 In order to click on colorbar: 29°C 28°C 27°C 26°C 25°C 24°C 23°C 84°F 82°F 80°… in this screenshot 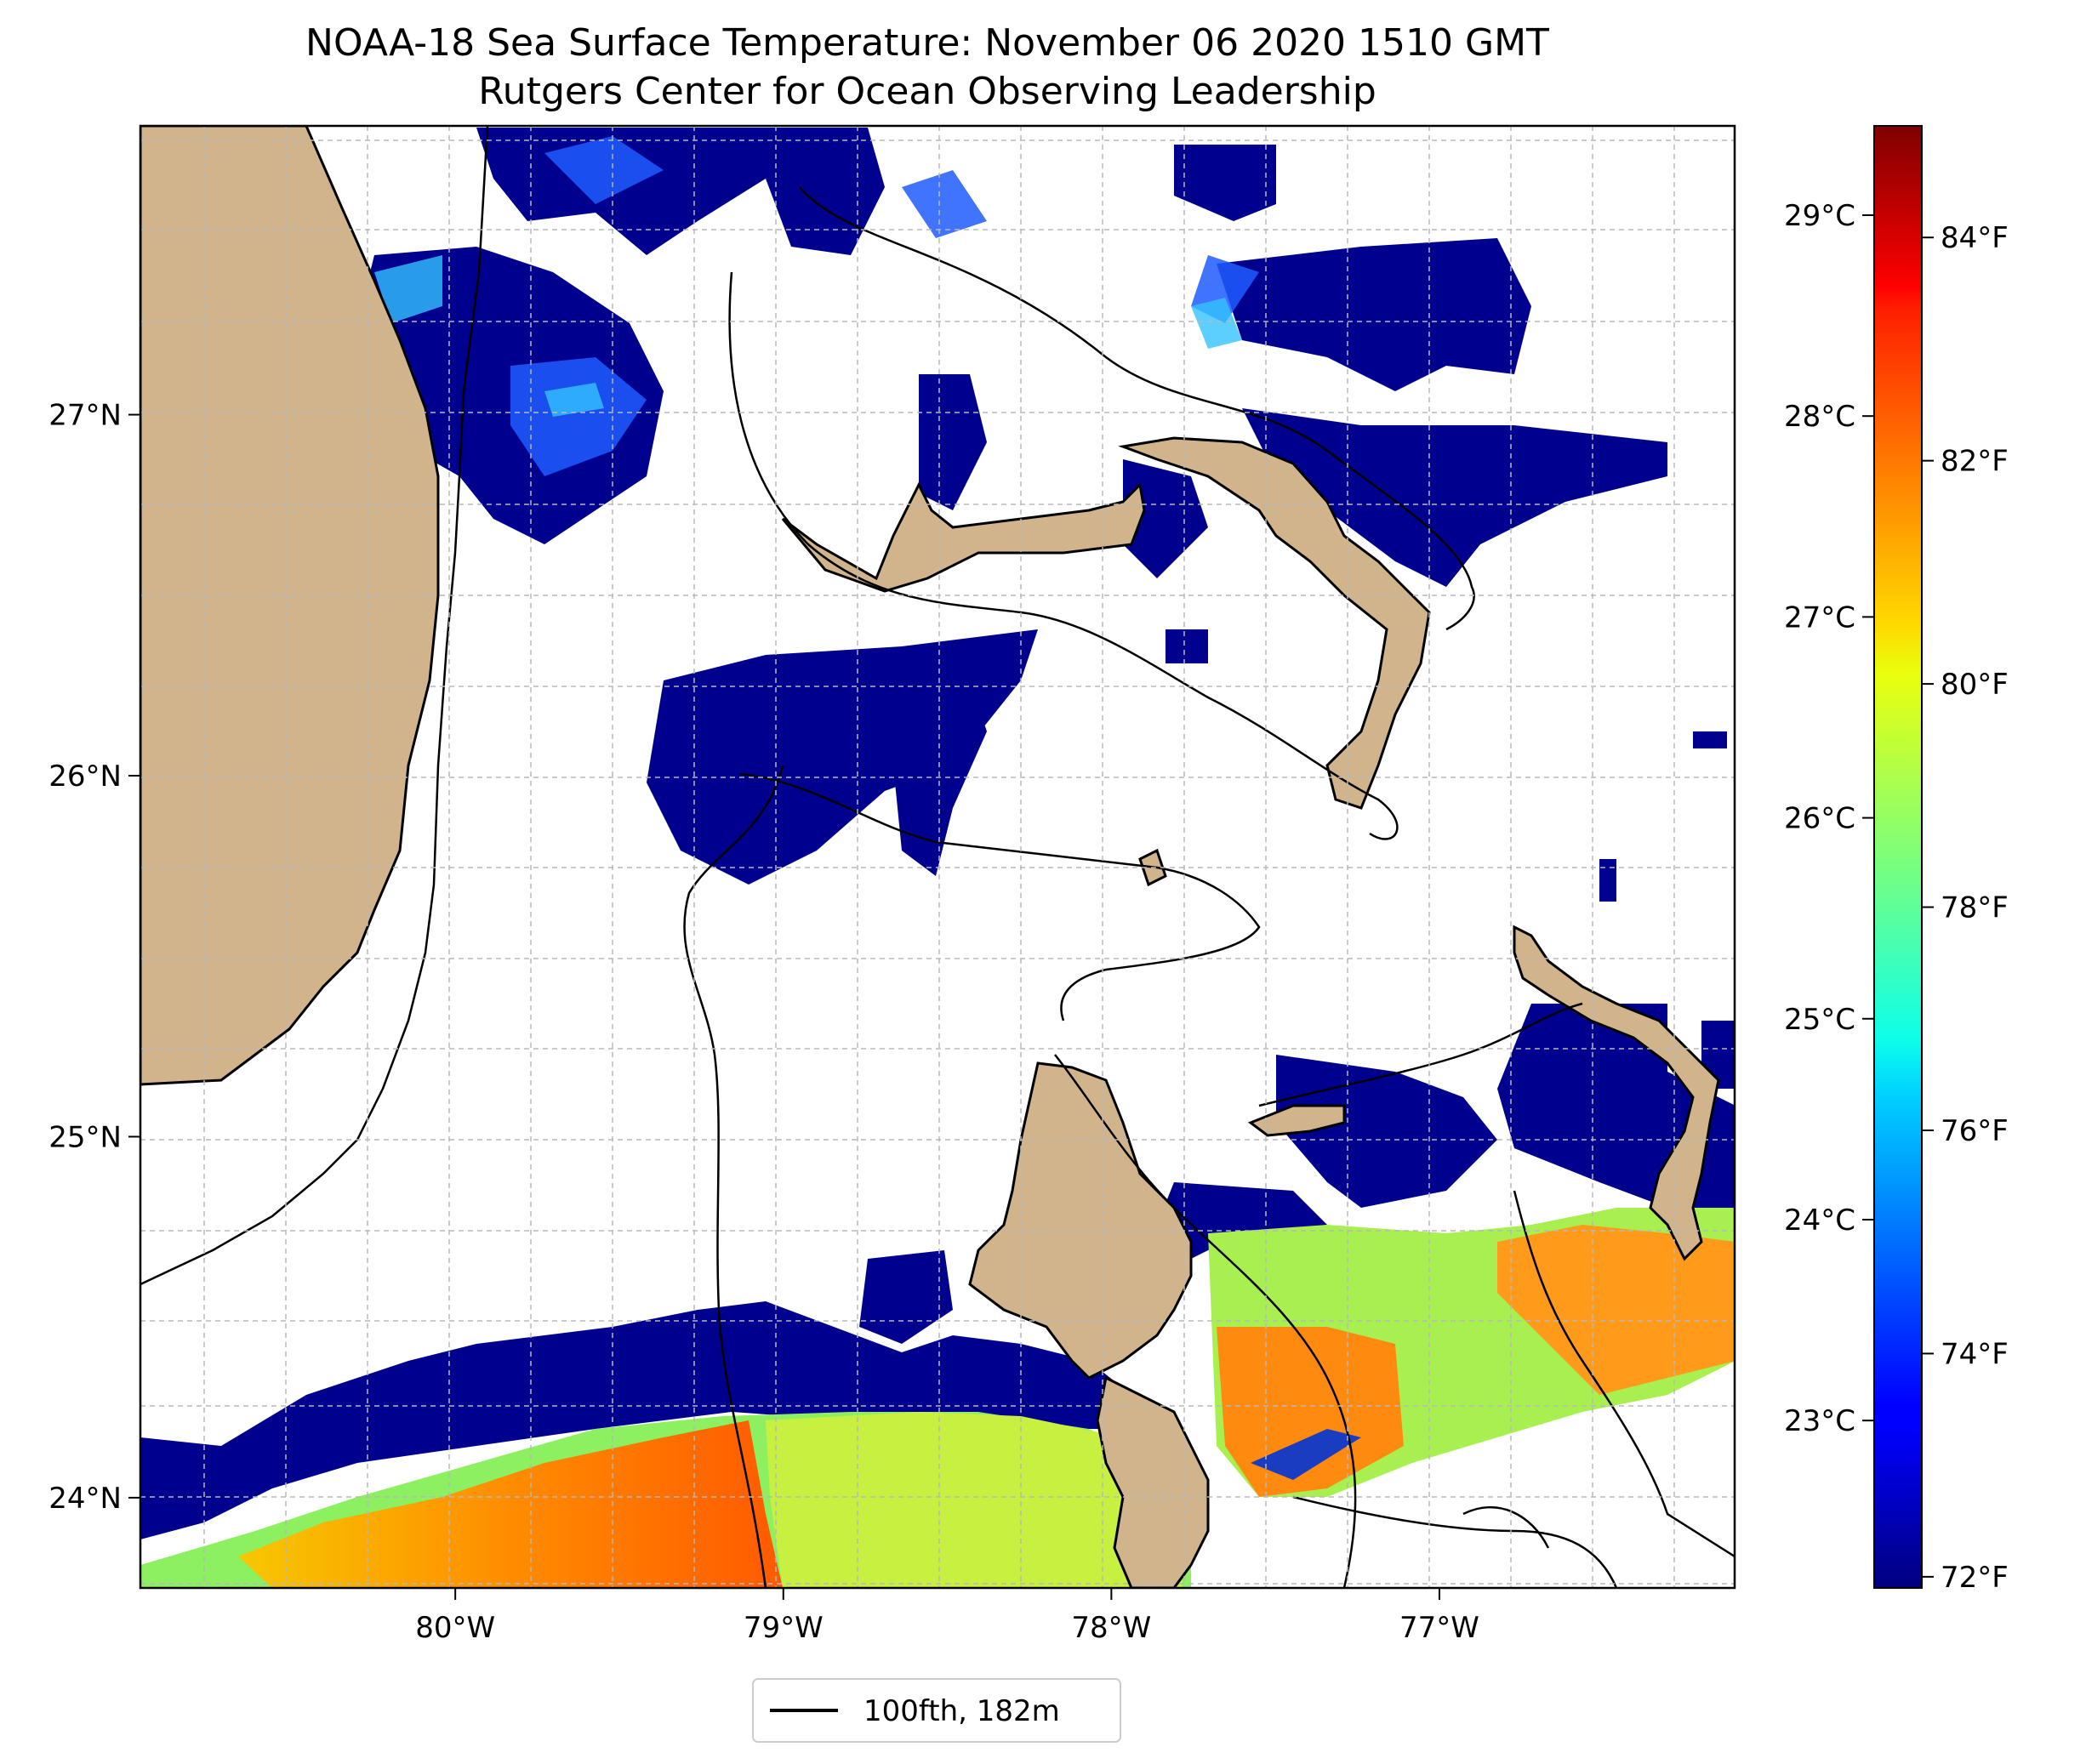, I will do `click(1897, 860)`.